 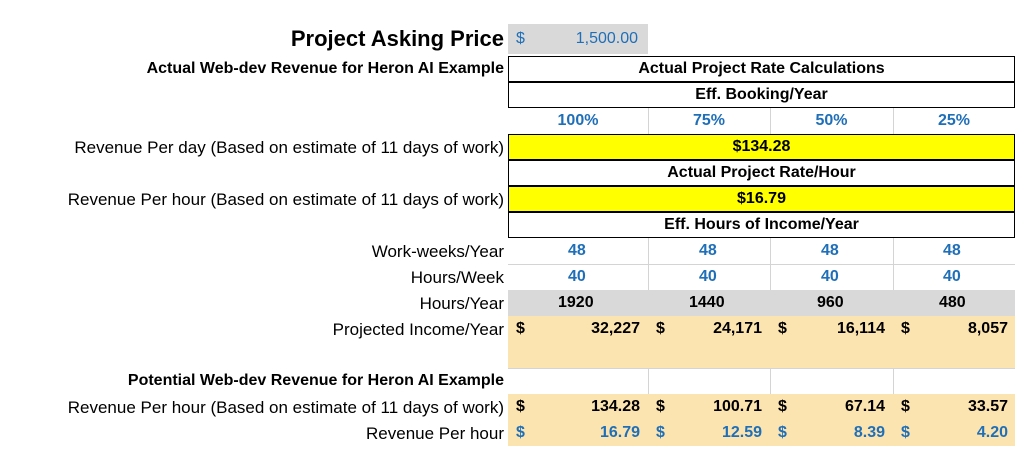 I want to click on projected-income-row, so click(x=761, y=329).